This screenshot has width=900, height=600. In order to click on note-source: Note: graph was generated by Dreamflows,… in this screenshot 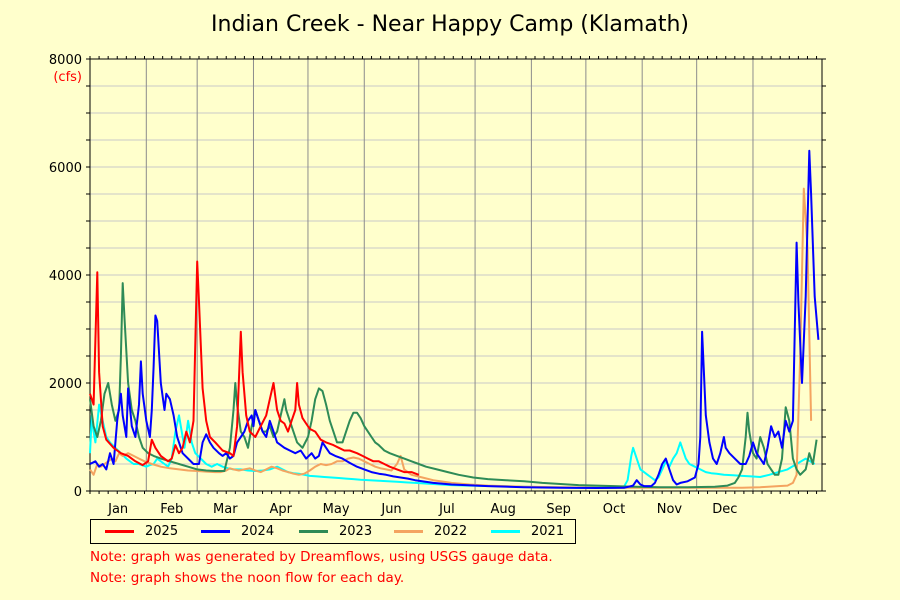, I will do `click(321, 557)`.